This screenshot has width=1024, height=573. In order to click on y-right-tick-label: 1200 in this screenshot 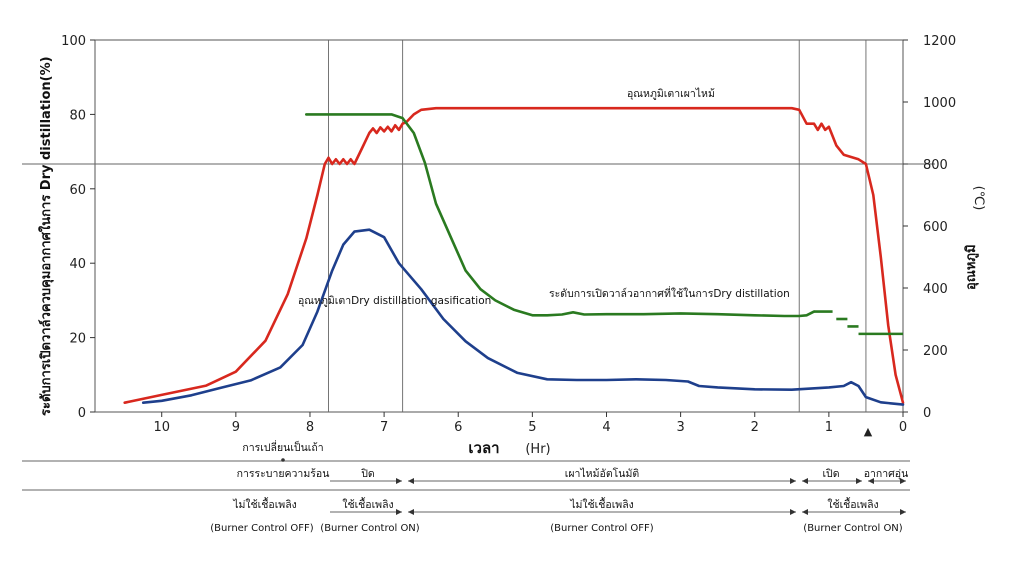, I will do `click(939, 41)`.